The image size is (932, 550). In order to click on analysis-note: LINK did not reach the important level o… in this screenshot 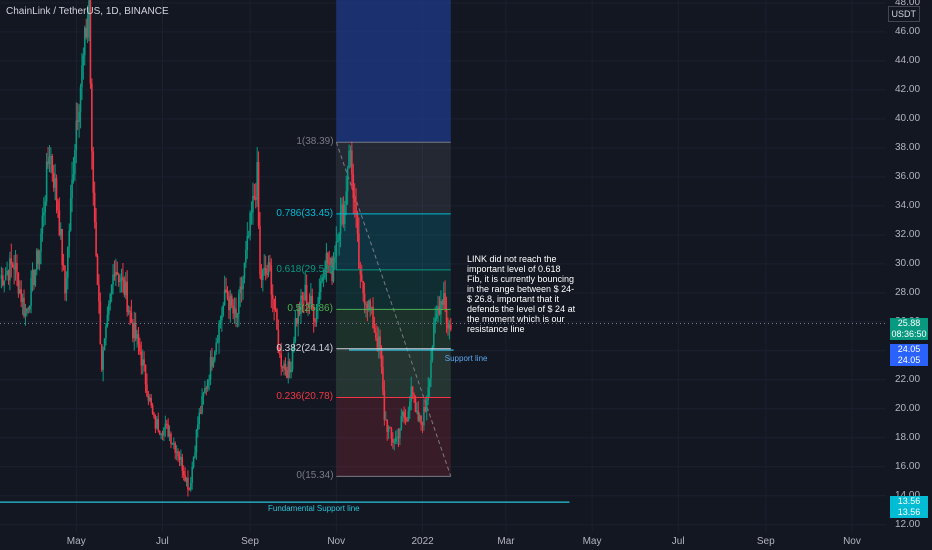, I will do `click(521, 294)`.